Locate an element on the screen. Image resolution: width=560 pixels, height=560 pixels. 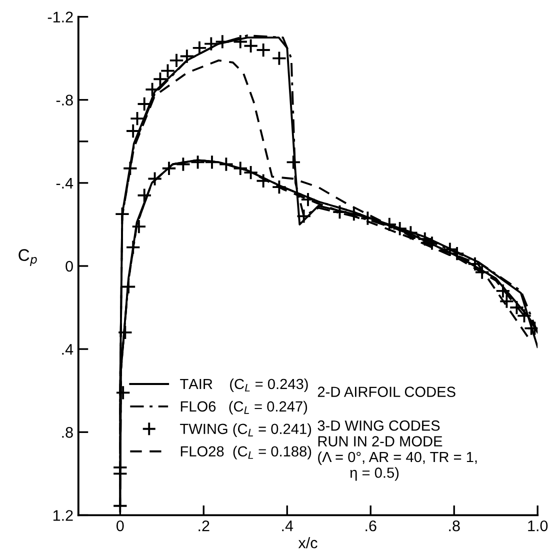
x-axis-title: x/c is located at coordinates (308, 542).